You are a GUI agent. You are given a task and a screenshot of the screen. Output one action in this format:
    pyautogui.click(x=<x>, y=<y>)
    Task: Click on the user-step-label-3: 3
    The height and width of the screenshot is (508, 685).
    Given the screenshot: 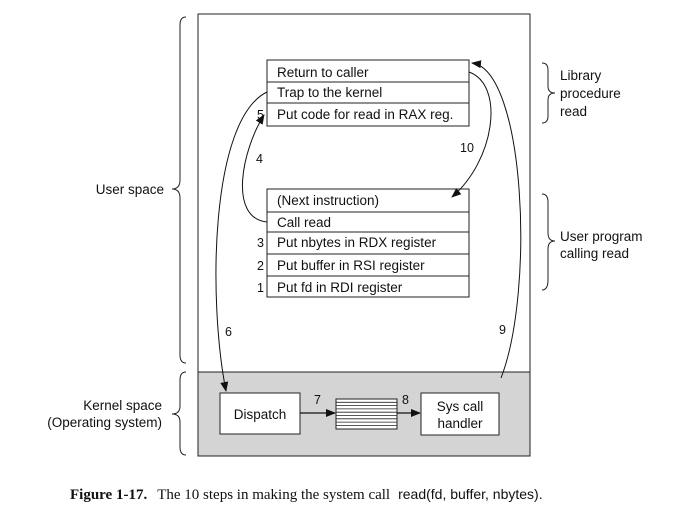 What is the action you would take?
    pyautogui.click(x=260, y=243)
    